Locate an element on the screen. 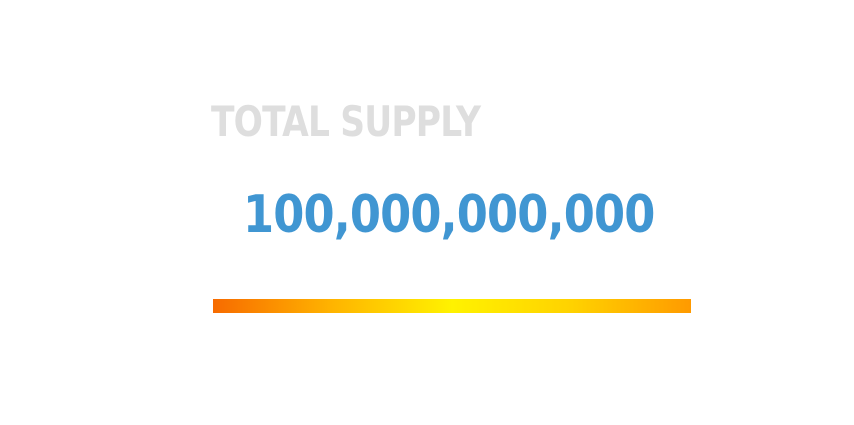 The image size is (854, 425). total-supply-value: 100,000,000,000 is located at coordinates (449, 215).